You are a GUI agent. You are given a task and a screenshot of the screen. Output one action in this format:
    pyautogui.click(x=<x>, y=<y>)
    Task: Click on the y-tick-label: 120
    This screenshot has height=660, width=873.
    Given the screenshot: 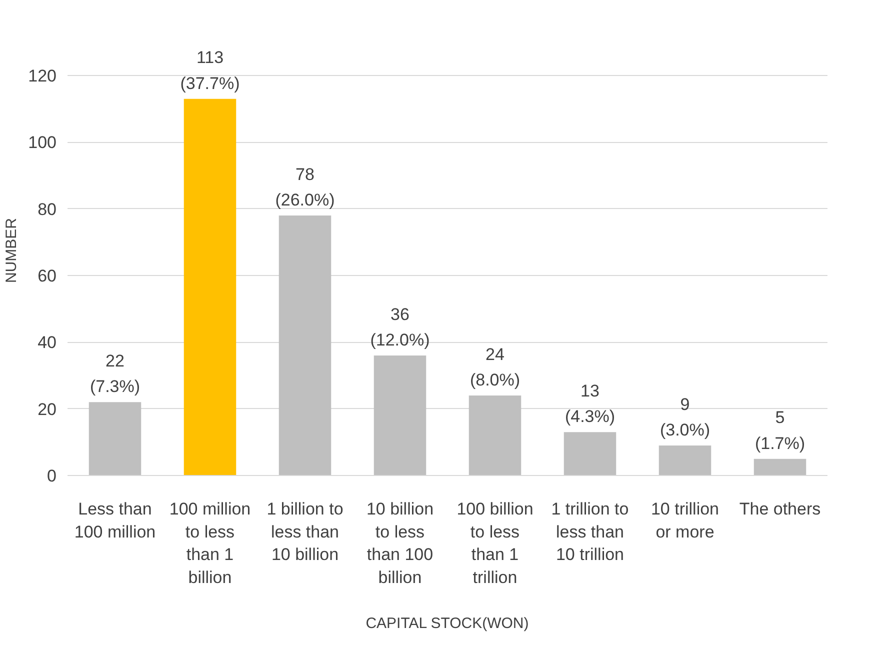 What is the action you would take?
    pyautogui.click(x=42, y=76)
    